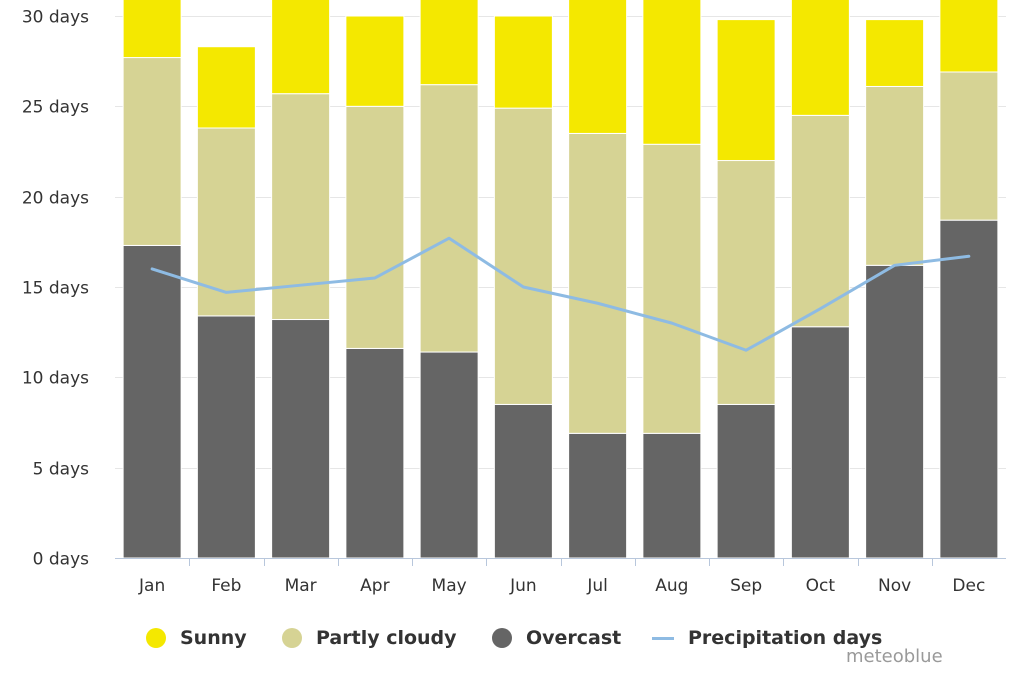 The height and width of the screenshot is (683, 1024). What do you see at coordinates (156, 638) in the screenshot?
I see `legend-swatch-sunny` at bounding box center [156, 638].